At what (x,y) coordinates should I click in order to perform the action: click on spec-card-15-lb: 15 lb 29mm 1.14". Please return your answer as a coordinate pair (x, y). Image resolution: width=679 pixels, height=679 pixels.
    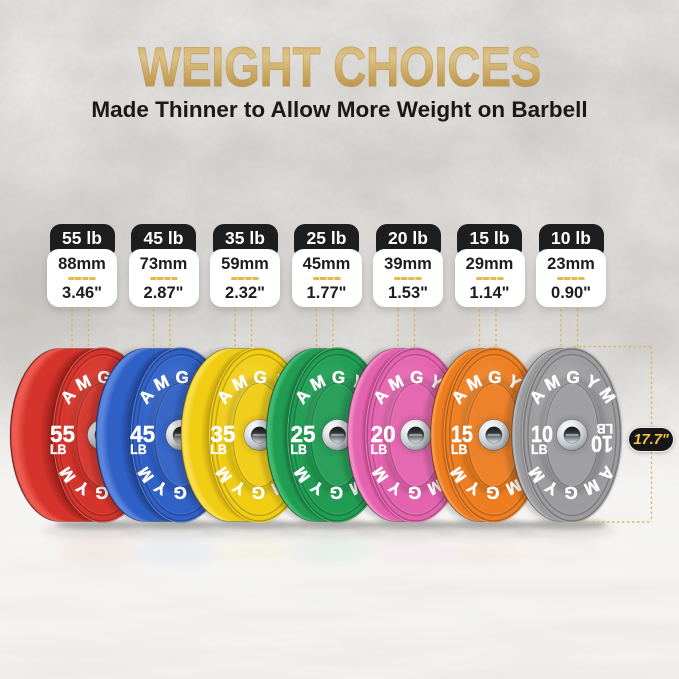
    Looking at the image, I should click on (489, 265).